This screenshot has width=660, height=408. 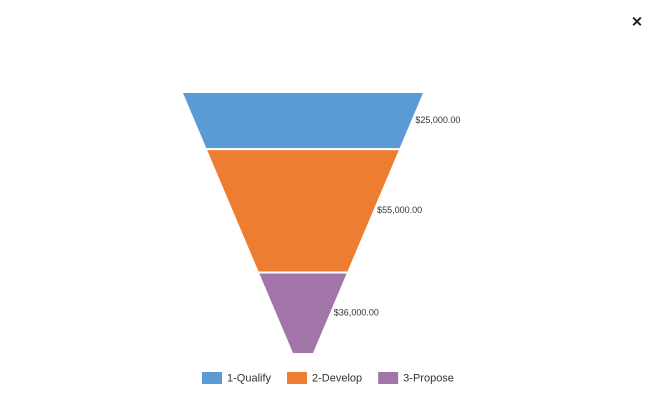 I want to click on value-label: $55,000.00, so click(x=399, y=210).